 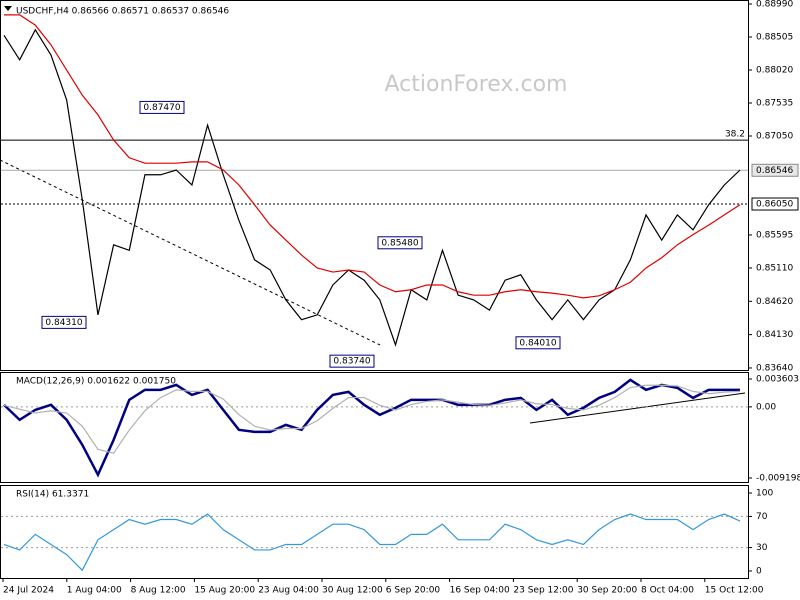 I want to click on panel-title: RSI(14) 61.3371, so click(x=52, y=495).